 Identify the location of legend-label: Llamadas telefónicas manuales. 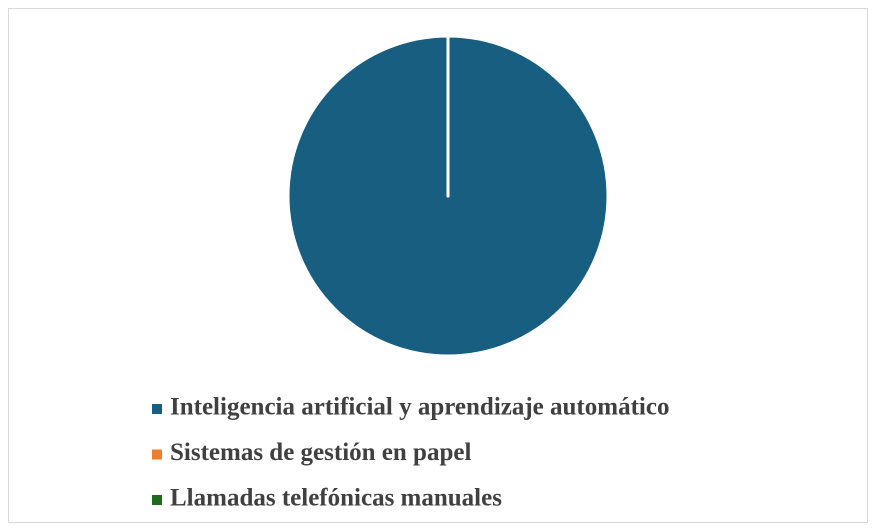
(336, 498).